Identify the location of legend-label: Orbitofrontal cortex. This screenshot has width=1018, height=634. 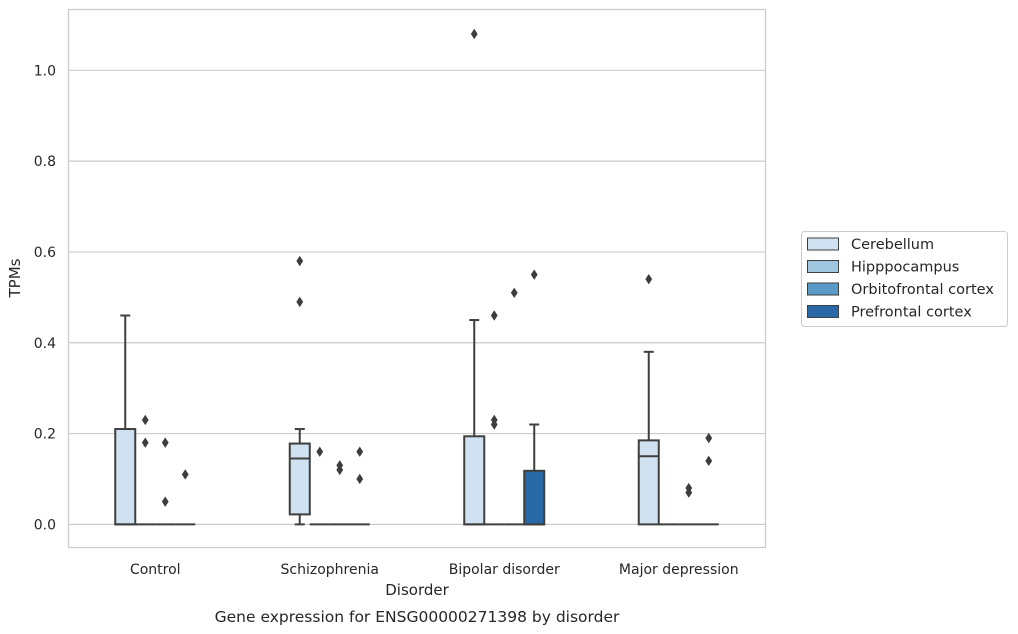
(922, 290).